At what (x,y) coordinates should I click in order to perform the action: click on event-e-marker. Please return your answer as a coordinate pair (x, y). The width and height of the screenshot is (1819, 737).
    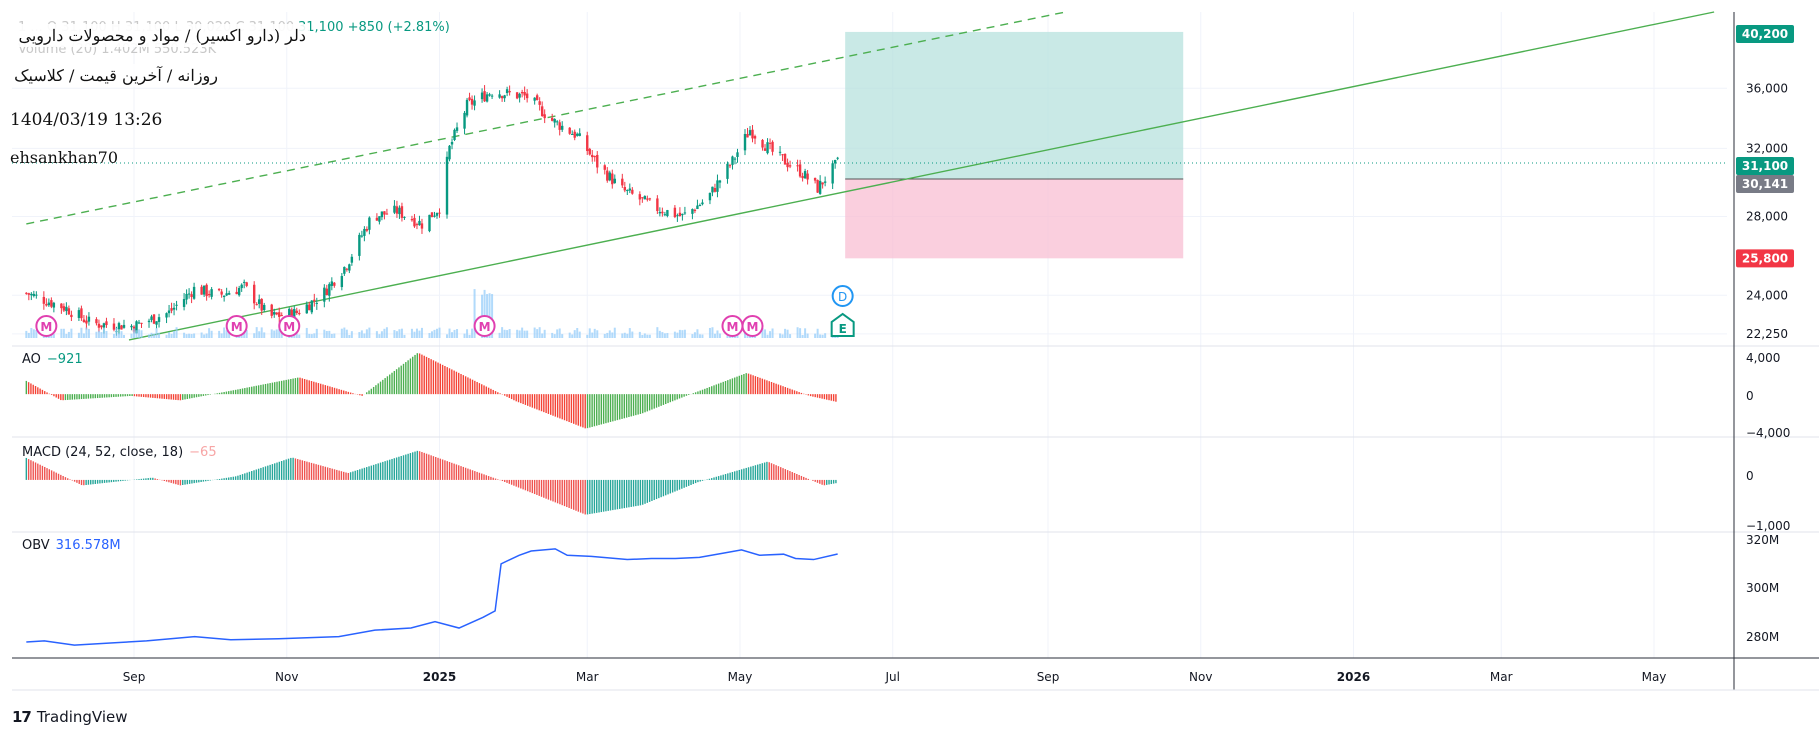
    Looking at the image, I should click on (842, 324).